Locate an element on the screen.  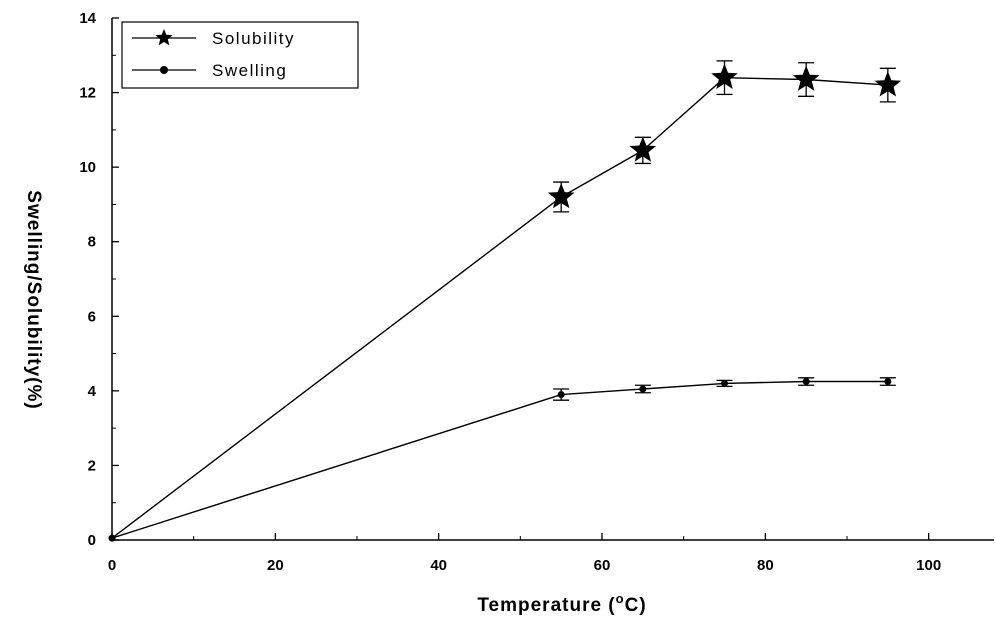
x-tick-label: 100 is located at coordinates (928, 565).